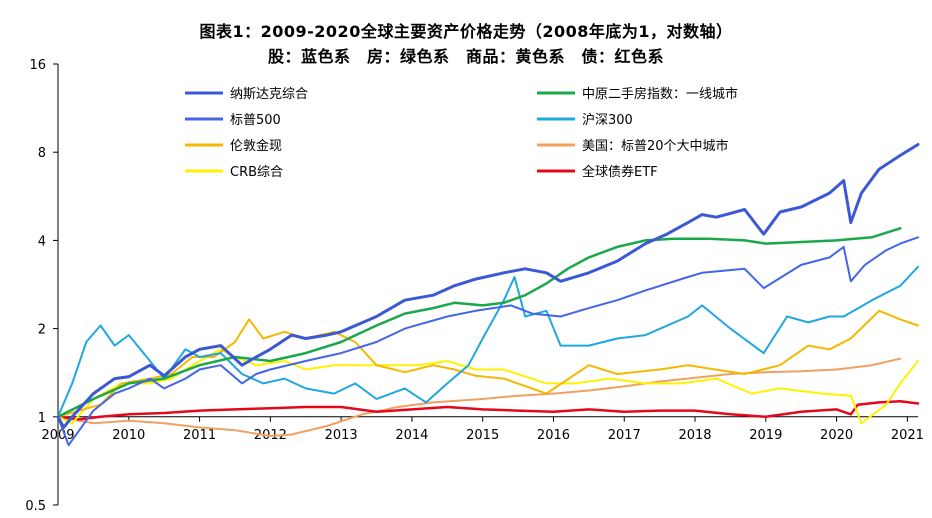 Image resolution: width=932 pixels, height=518 pixels. I want to click on x-tick-label: 2014, so click(411, 435).